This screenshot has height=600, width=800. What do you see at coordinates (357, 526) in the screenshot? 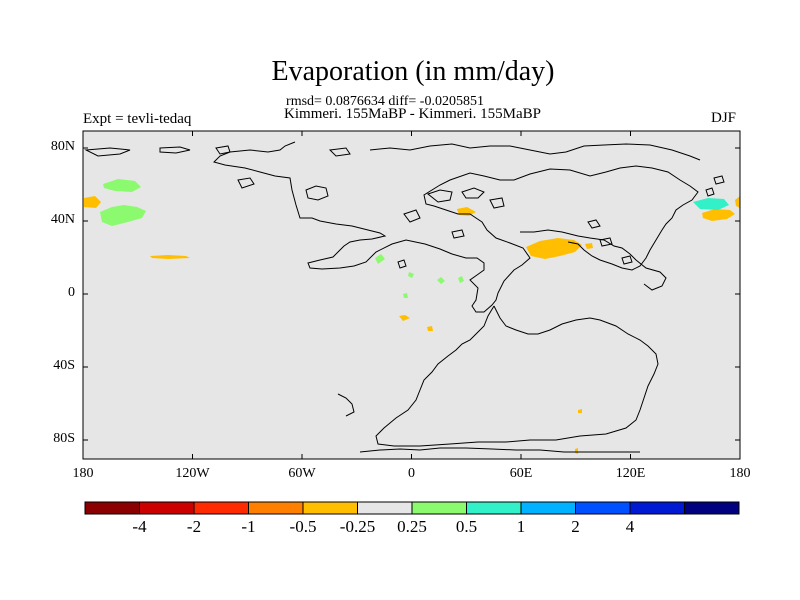
I see `colorbar-label: -0.25` at bounding box center [357, 526].